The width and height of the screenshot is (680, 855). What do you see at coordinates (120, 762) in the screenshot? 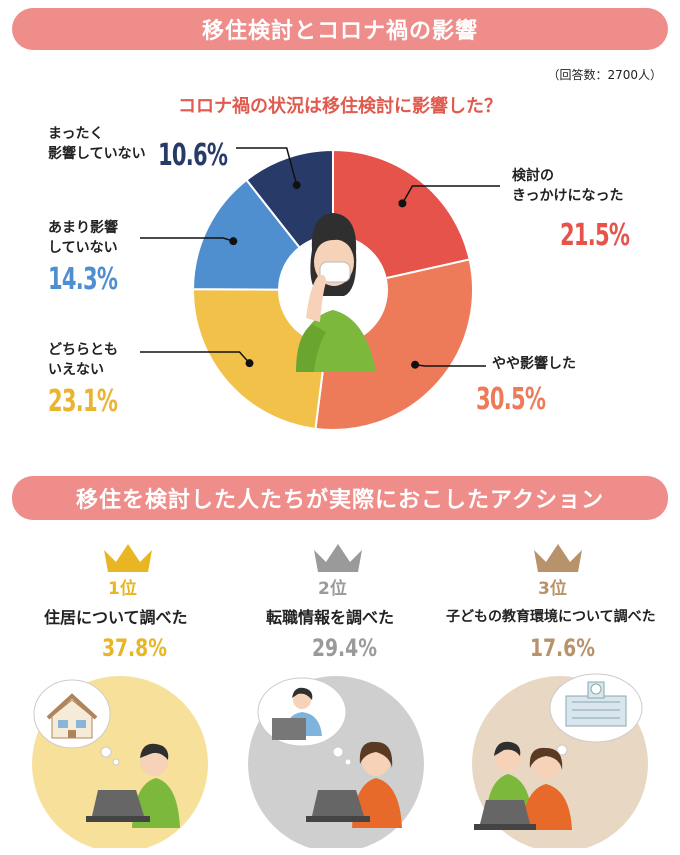
I see `house-search-illustration` at bounding box center [120, 762].